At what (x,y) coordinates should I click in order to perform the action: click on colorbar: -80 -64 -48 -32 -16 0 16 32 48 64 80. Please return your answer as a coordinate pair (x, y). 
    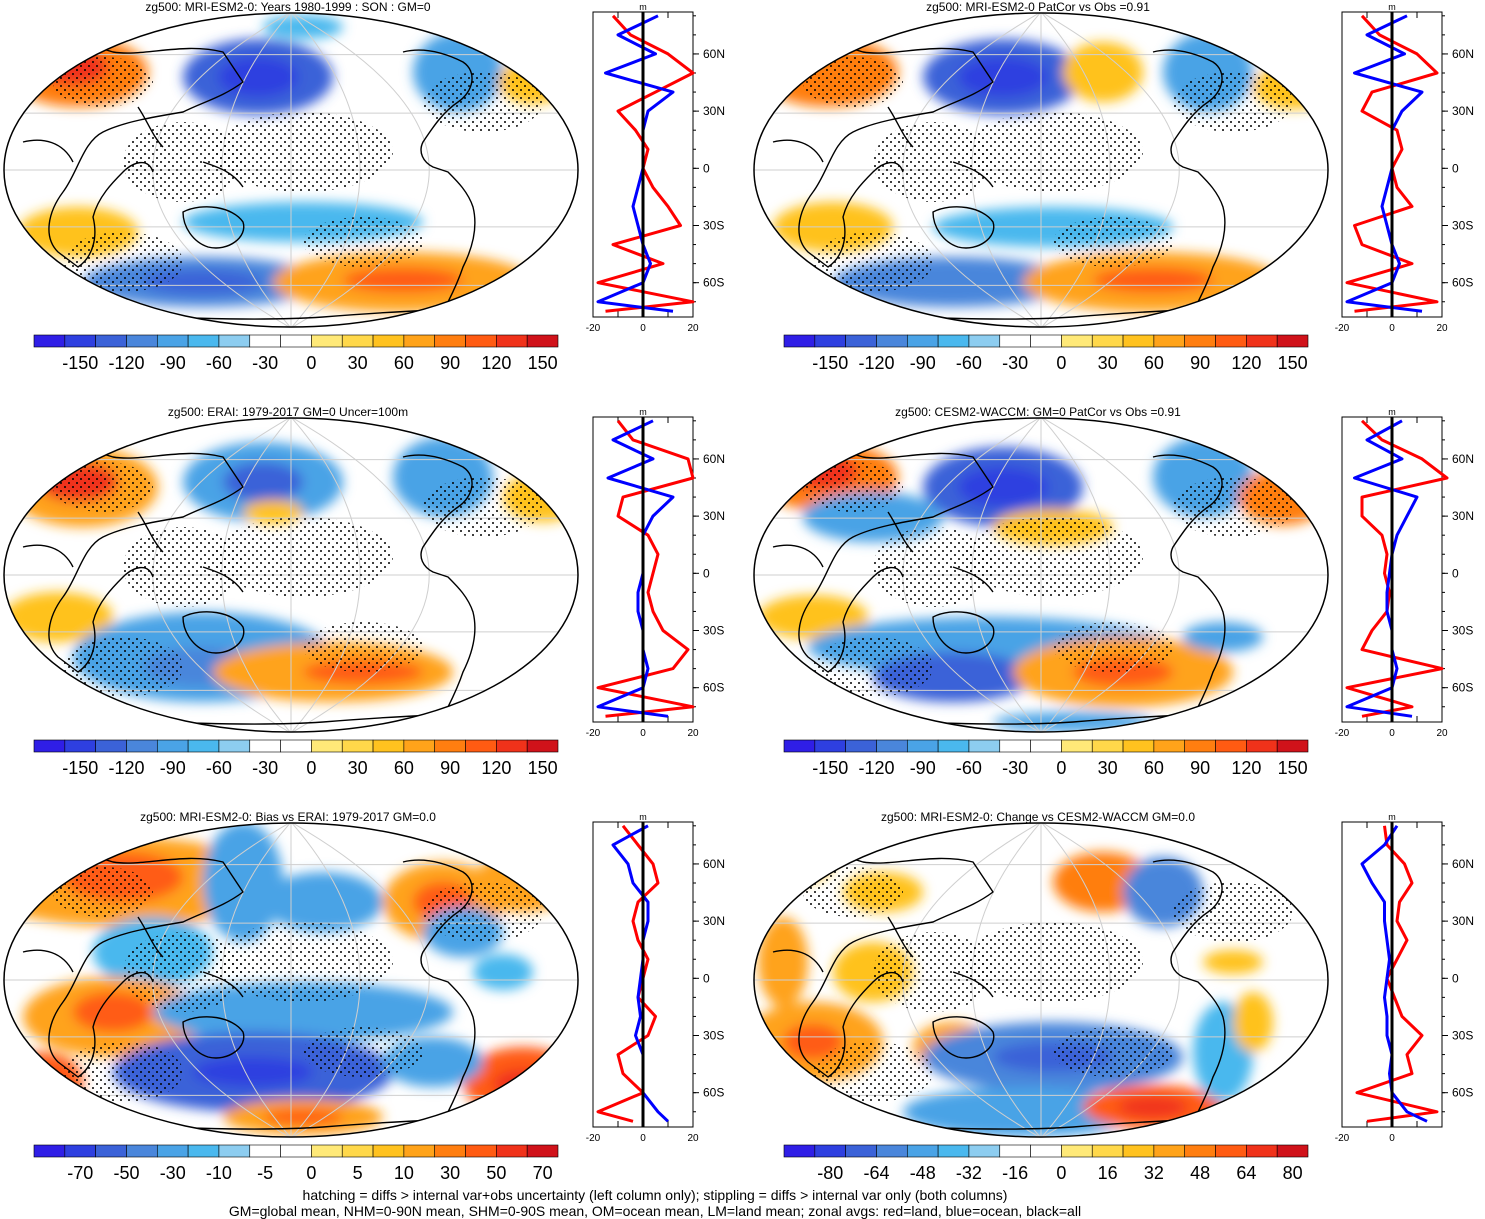
    Looking at the image, I should click on (1046, 1169).